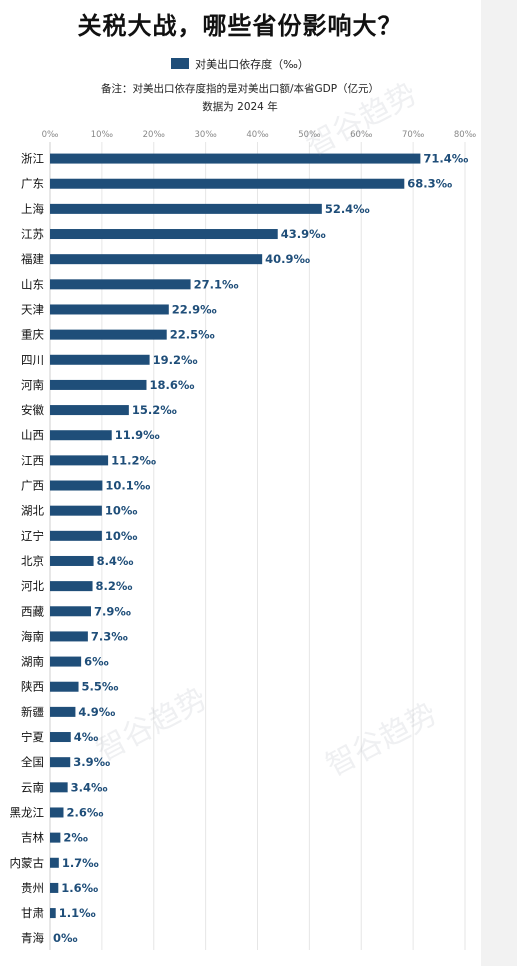 The width and height of the screenshot is (517, 966). Describe the element at coordinates (171, 385) in the screenshot. I see `value-label: 18.6‰` at that location.